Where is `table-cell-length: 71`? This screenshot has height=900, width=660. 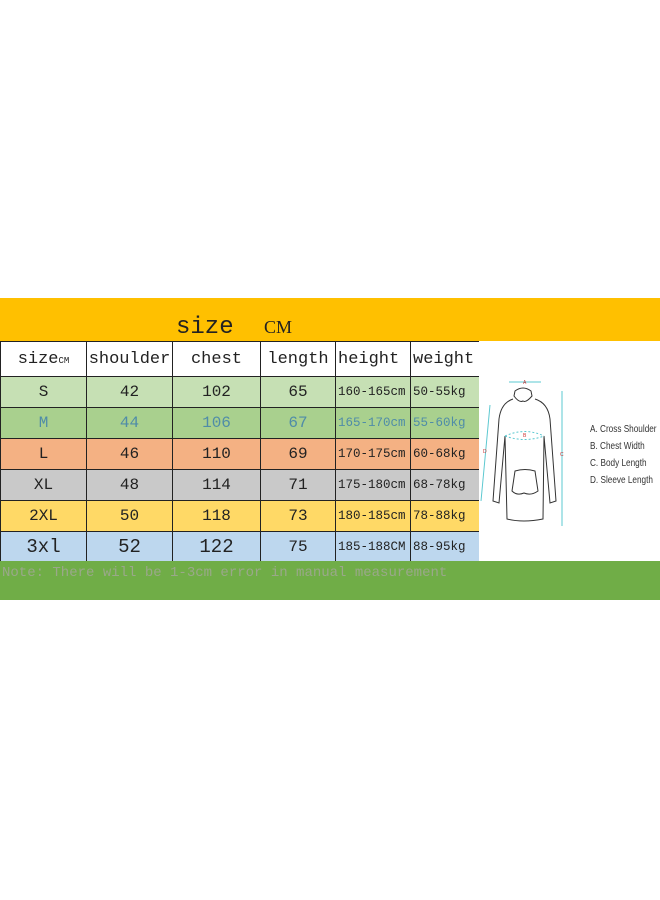 table-cell-length: 71 is located at coordinates (298, 485).